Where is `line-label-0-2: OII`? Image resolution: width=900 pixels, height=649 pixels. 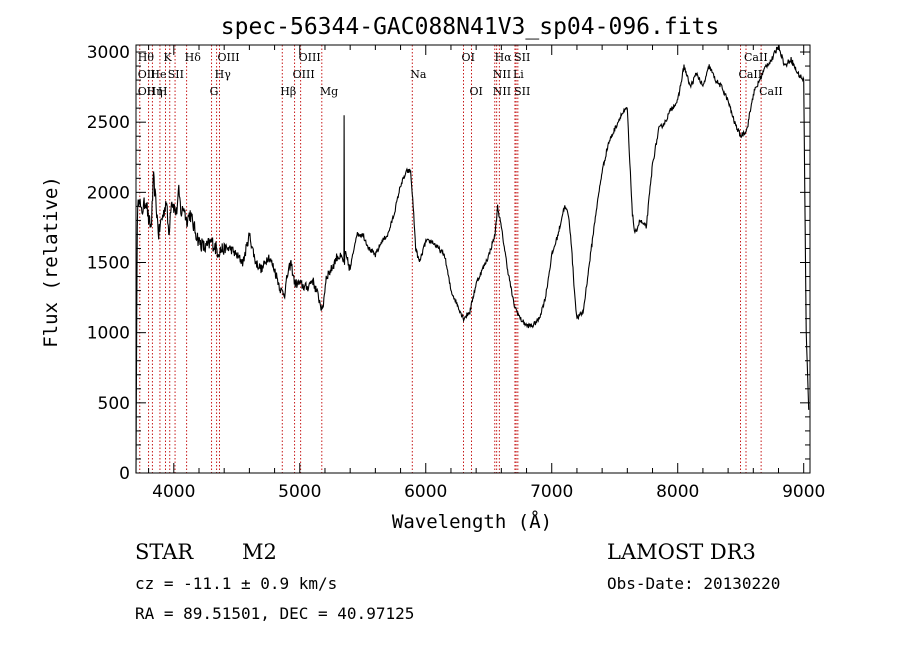 line-label-0-2: OII is located at coordinates (147, 91).